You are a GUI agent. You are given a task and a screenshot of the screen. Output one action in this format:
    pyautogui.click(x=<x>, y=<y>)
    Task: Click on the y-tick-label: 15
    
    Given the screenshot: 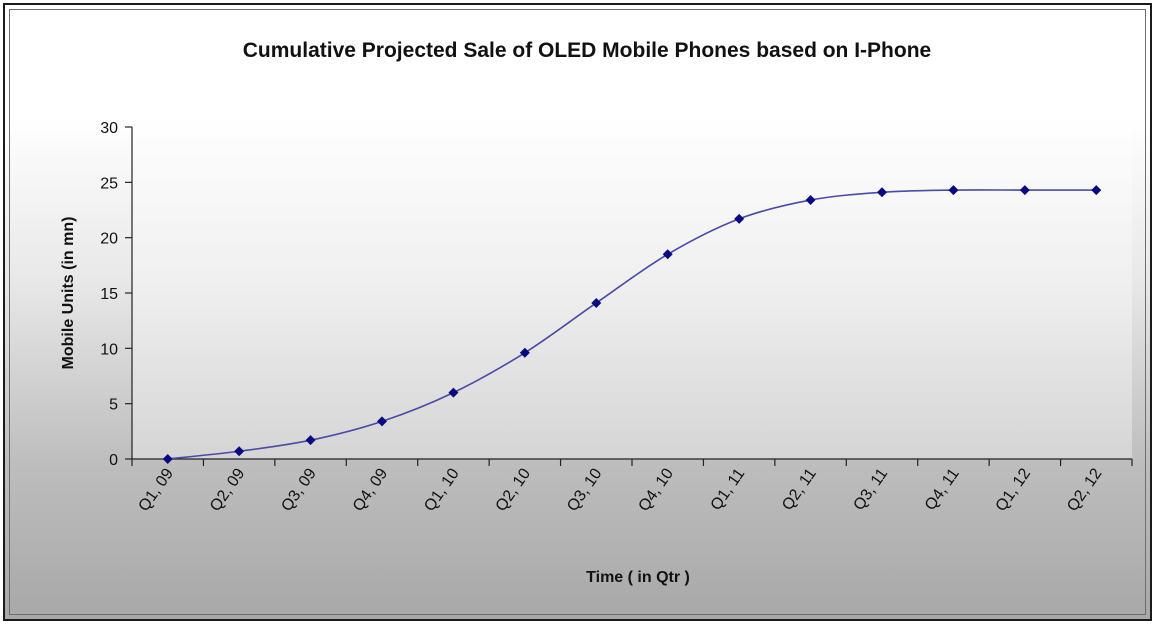 What is the action you would take?
    pyautogui.click(x=109, y=294)
    